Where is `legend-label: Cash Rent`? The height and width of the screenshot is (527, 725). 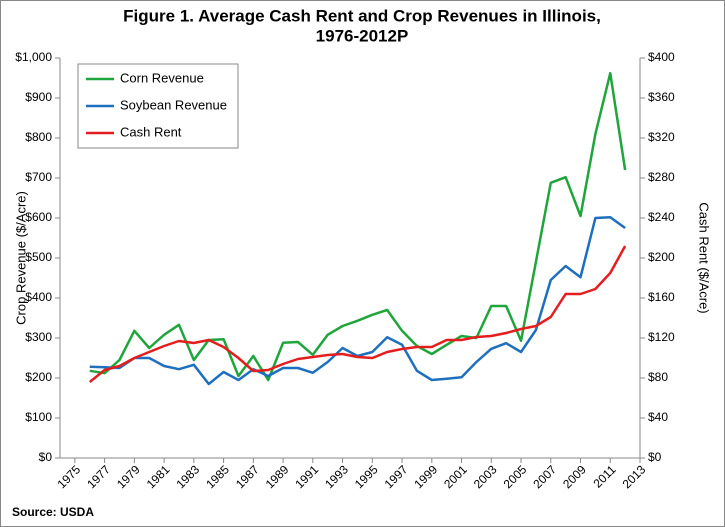
legend-label: Cash Rent is located at coordinates (151, 131).